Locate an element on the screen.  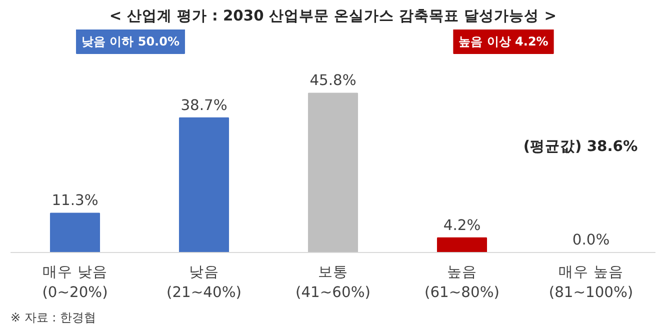
text: 높음 이상 4.2% is located at coordinates (503, 41).